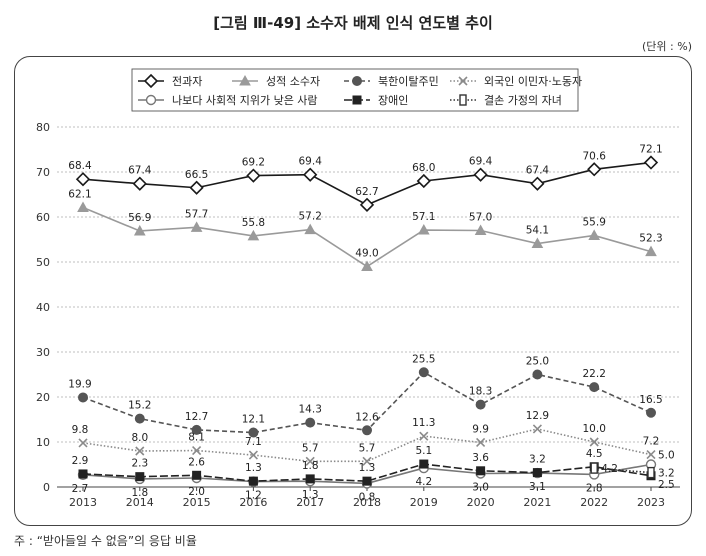 Image resolution: width=706 pixels, height=556 pixels. Describe the element at coordinates (594, 502) in the screenshot. I see `x-tick-label: 2022` at that location.